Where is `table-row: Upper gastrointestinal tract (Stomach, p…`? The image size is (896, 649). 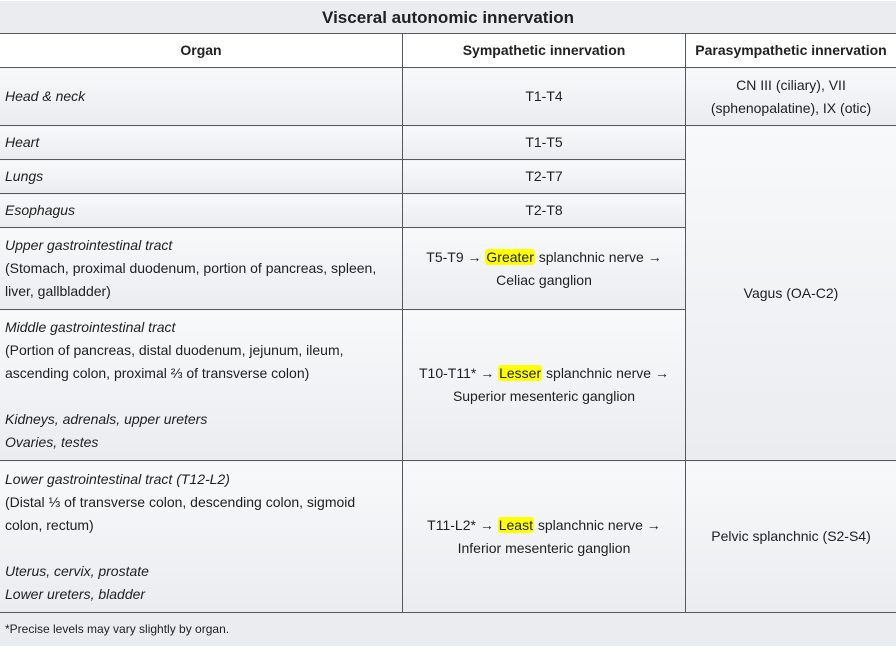 table-row: Upper gastrointestinal tract (Stomach, p… is located at coordinates (448, 268).